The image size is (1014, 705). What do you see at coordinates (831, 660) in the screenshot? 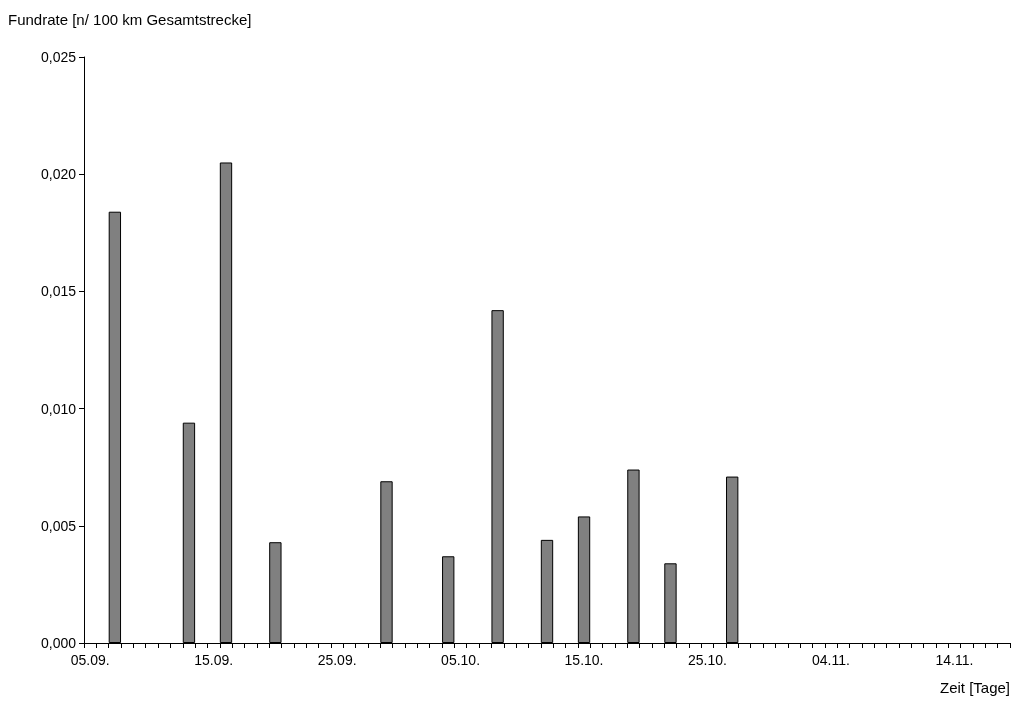
I see `x-tick-label: 04.11.` at bounding box center [831, 660].